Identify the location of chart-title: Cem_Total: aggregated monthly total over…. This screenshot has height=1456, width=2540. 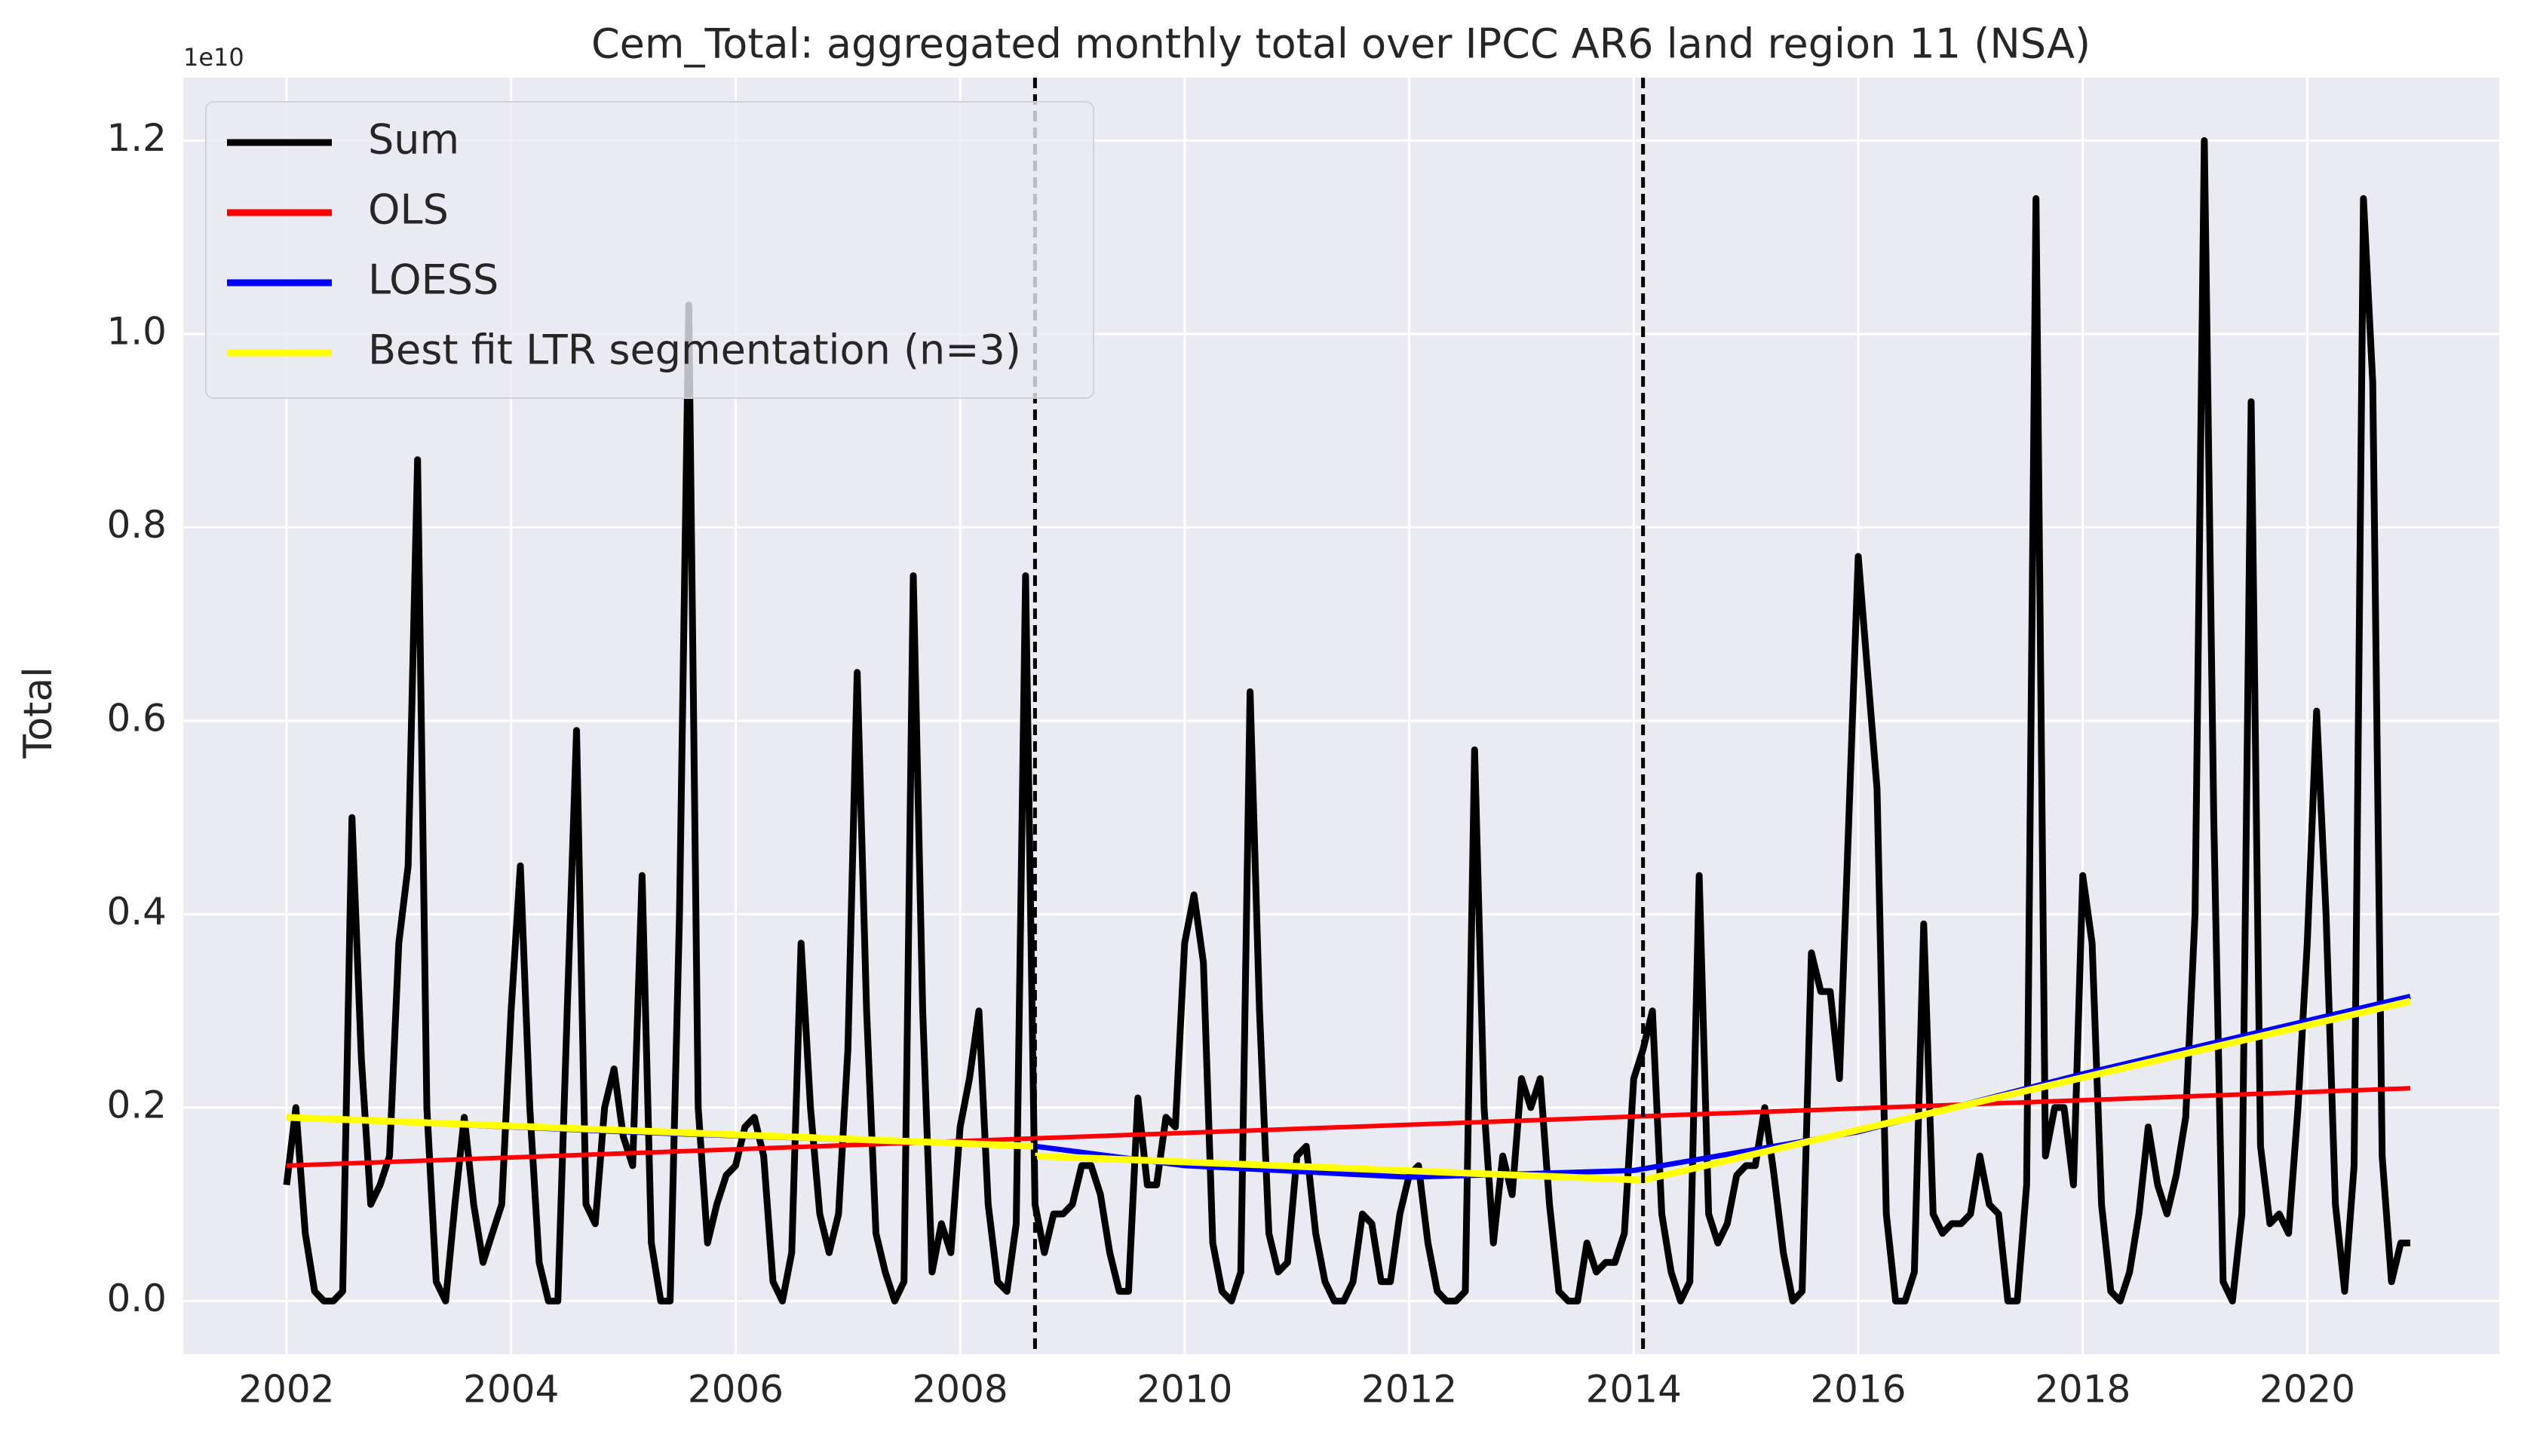
(1341, 44).